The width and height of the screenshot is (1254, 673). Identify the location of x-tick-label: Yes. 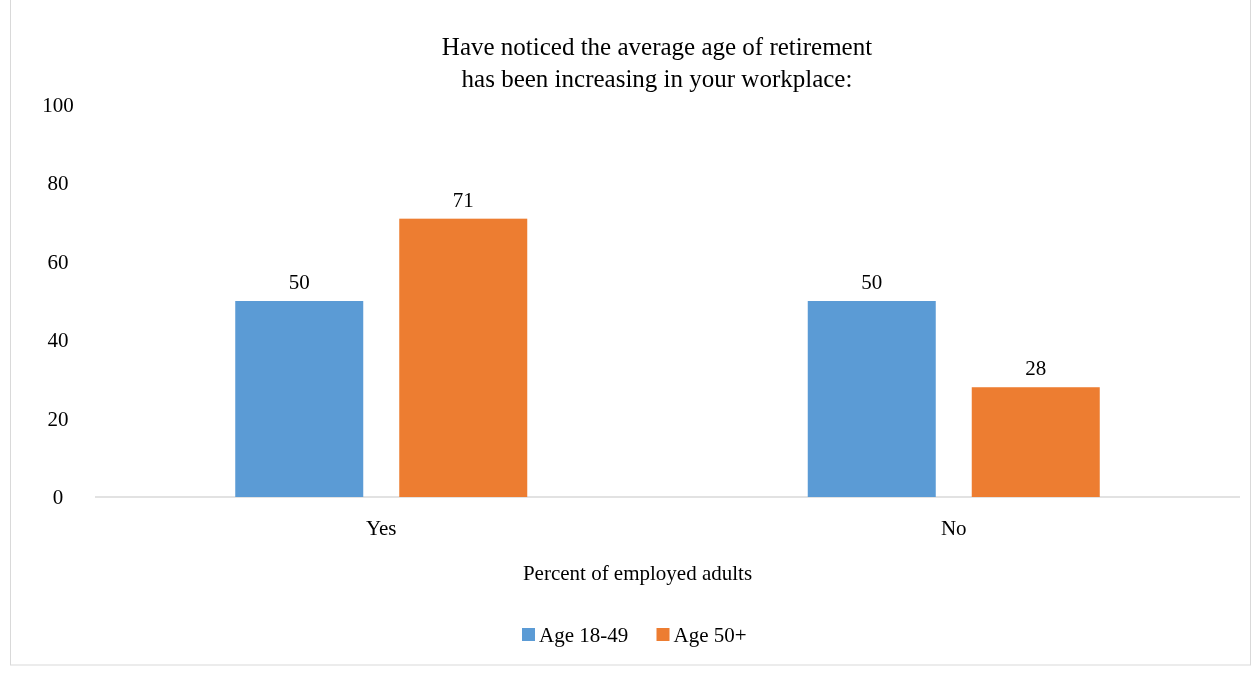
(381, 528).